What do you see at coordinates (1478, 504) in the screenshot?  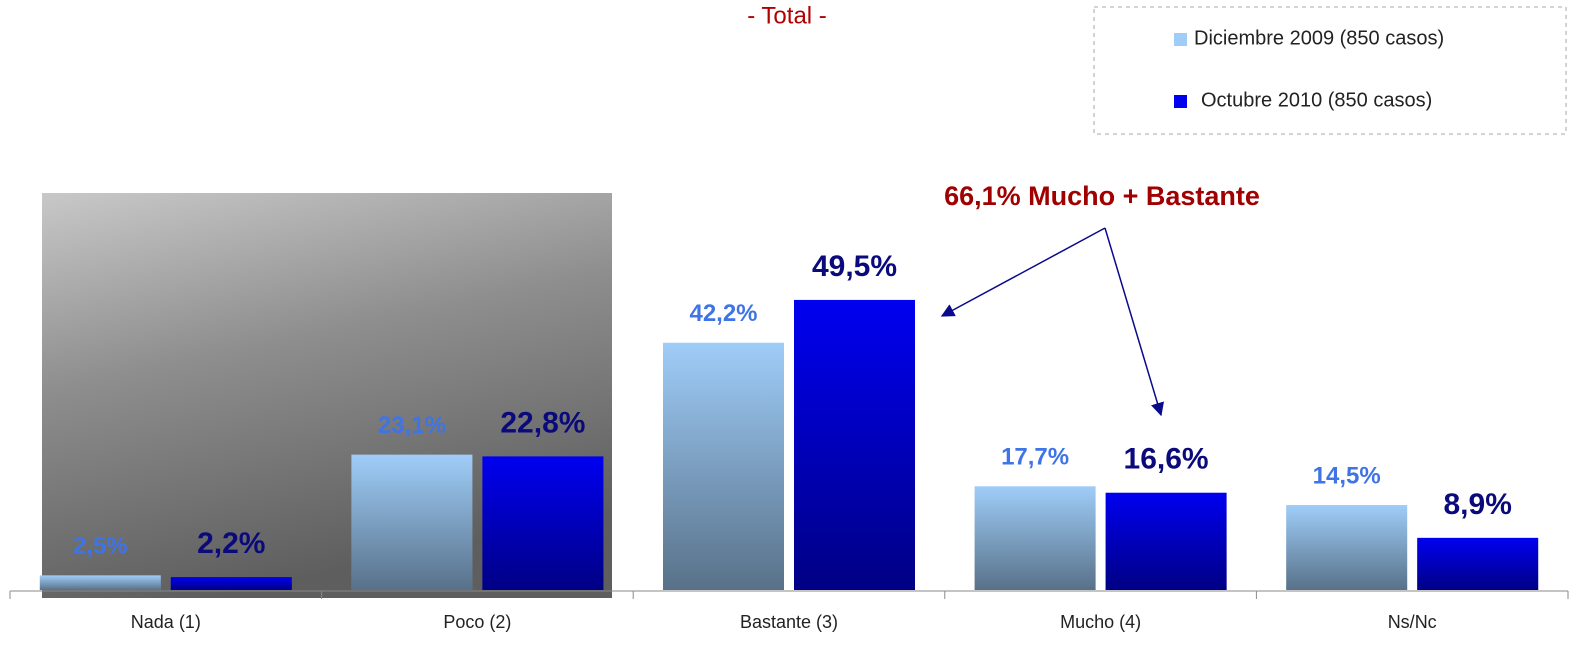 I see `value-label: 8,9%` at bounding box center [1478, 504].